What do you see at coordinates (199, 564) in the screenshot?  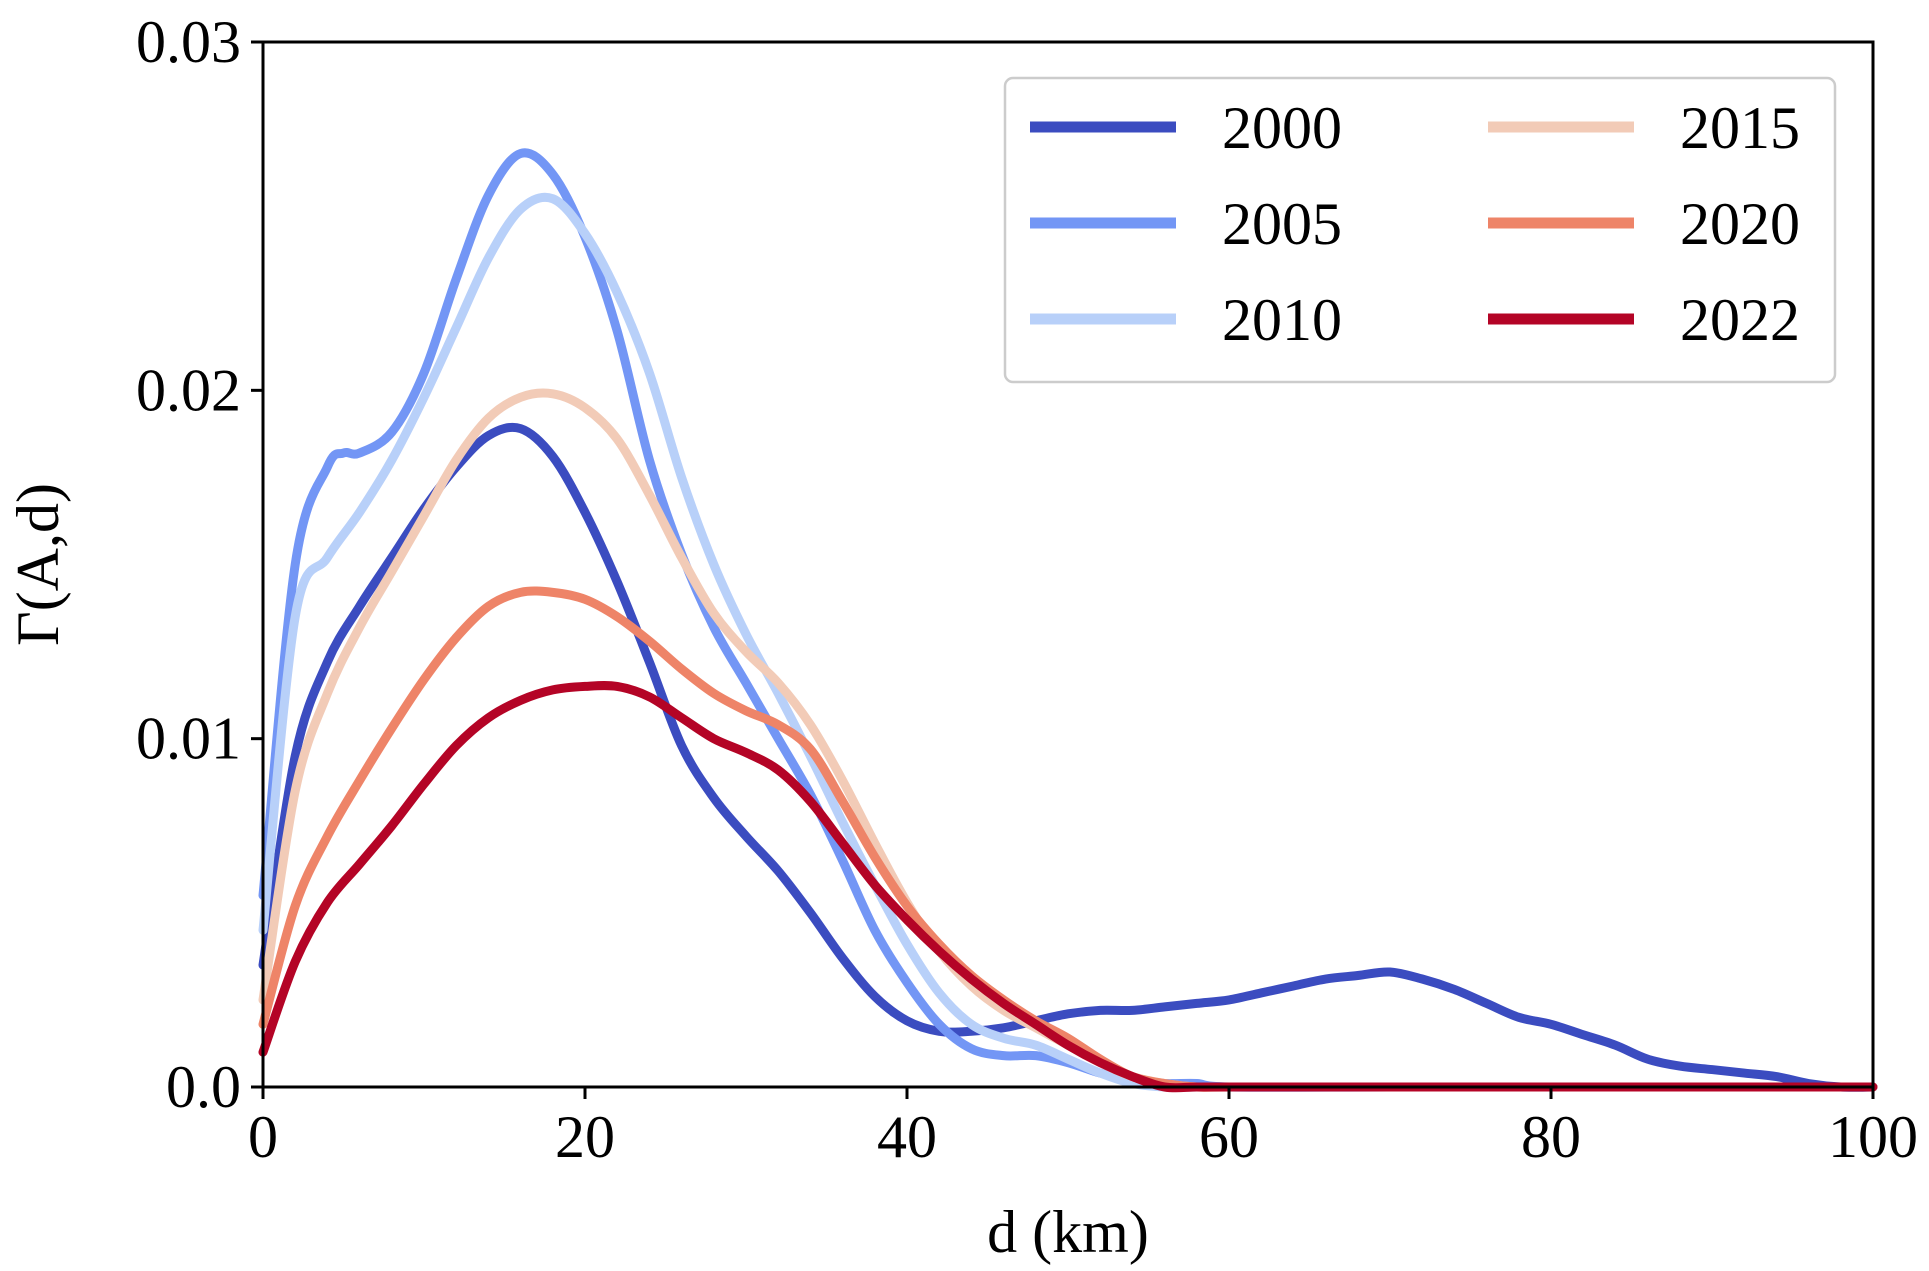 I see `y-axis: 0.0 0.01 0.02 0.03` at bounding box center [199, 564].